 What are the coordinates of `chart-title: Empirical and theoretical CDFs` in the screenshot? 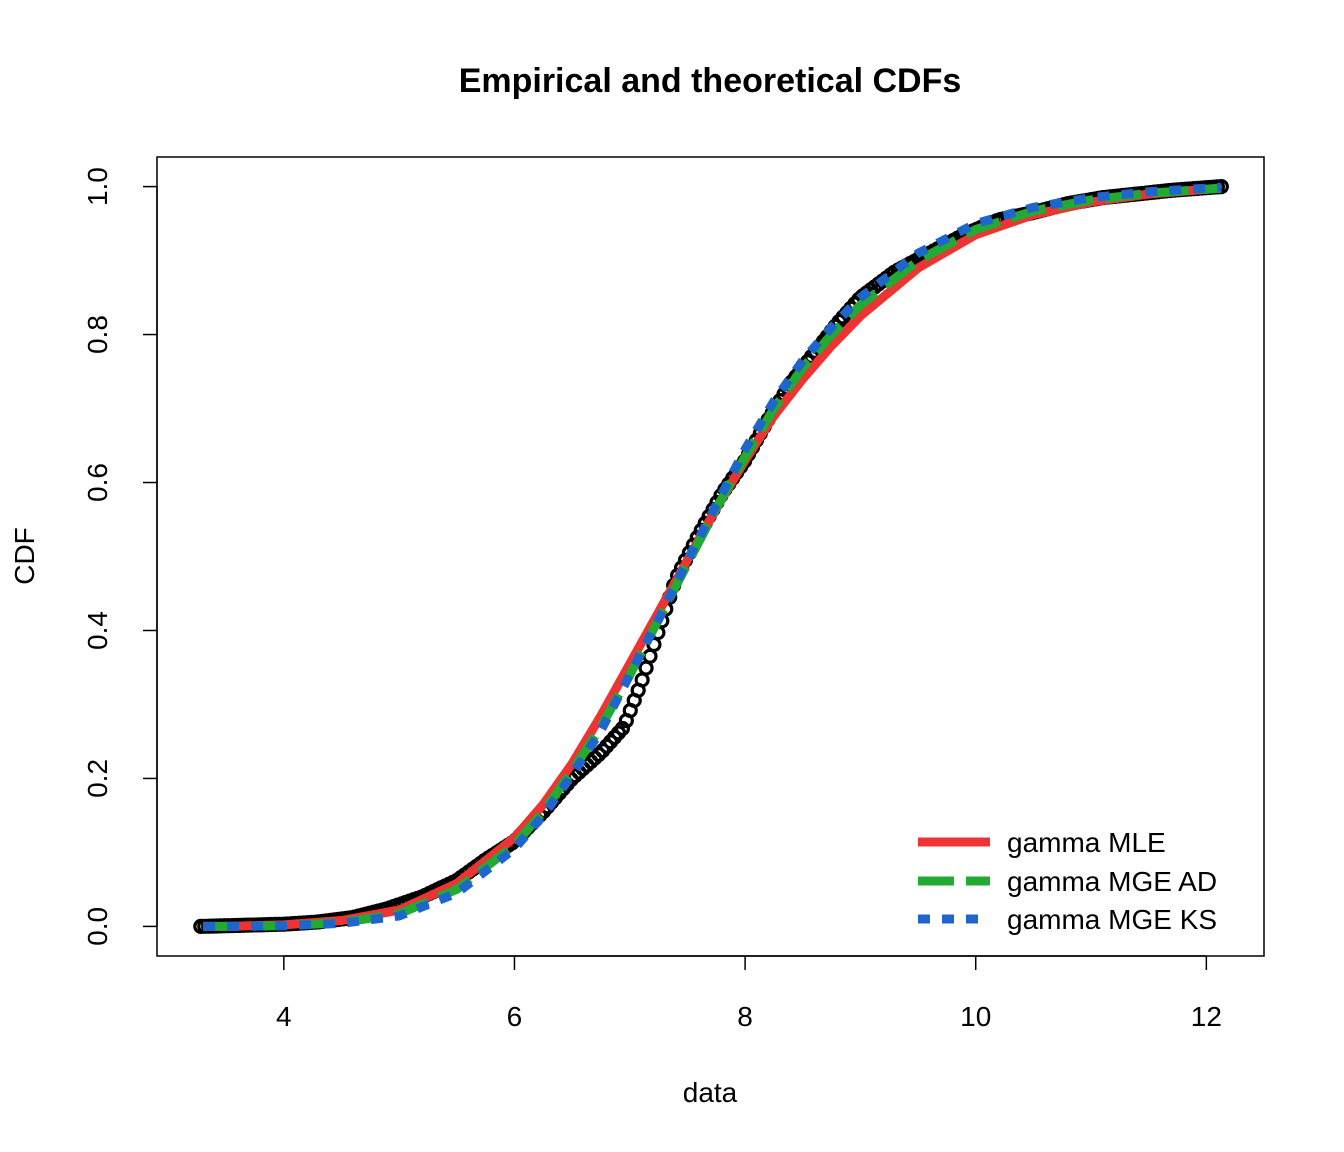 It's located at (710, 81).